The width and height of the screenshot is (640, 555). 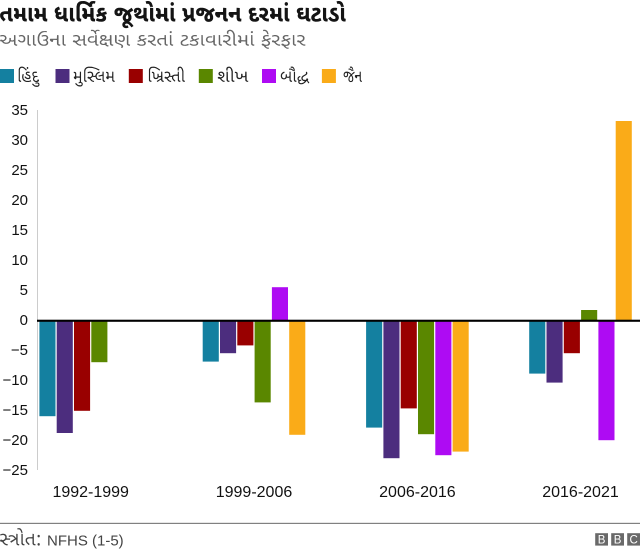 What do you see at coordinates (24, 290) in the screenshot?
I see `svg-text: 5` at bounding box center [24, 290].